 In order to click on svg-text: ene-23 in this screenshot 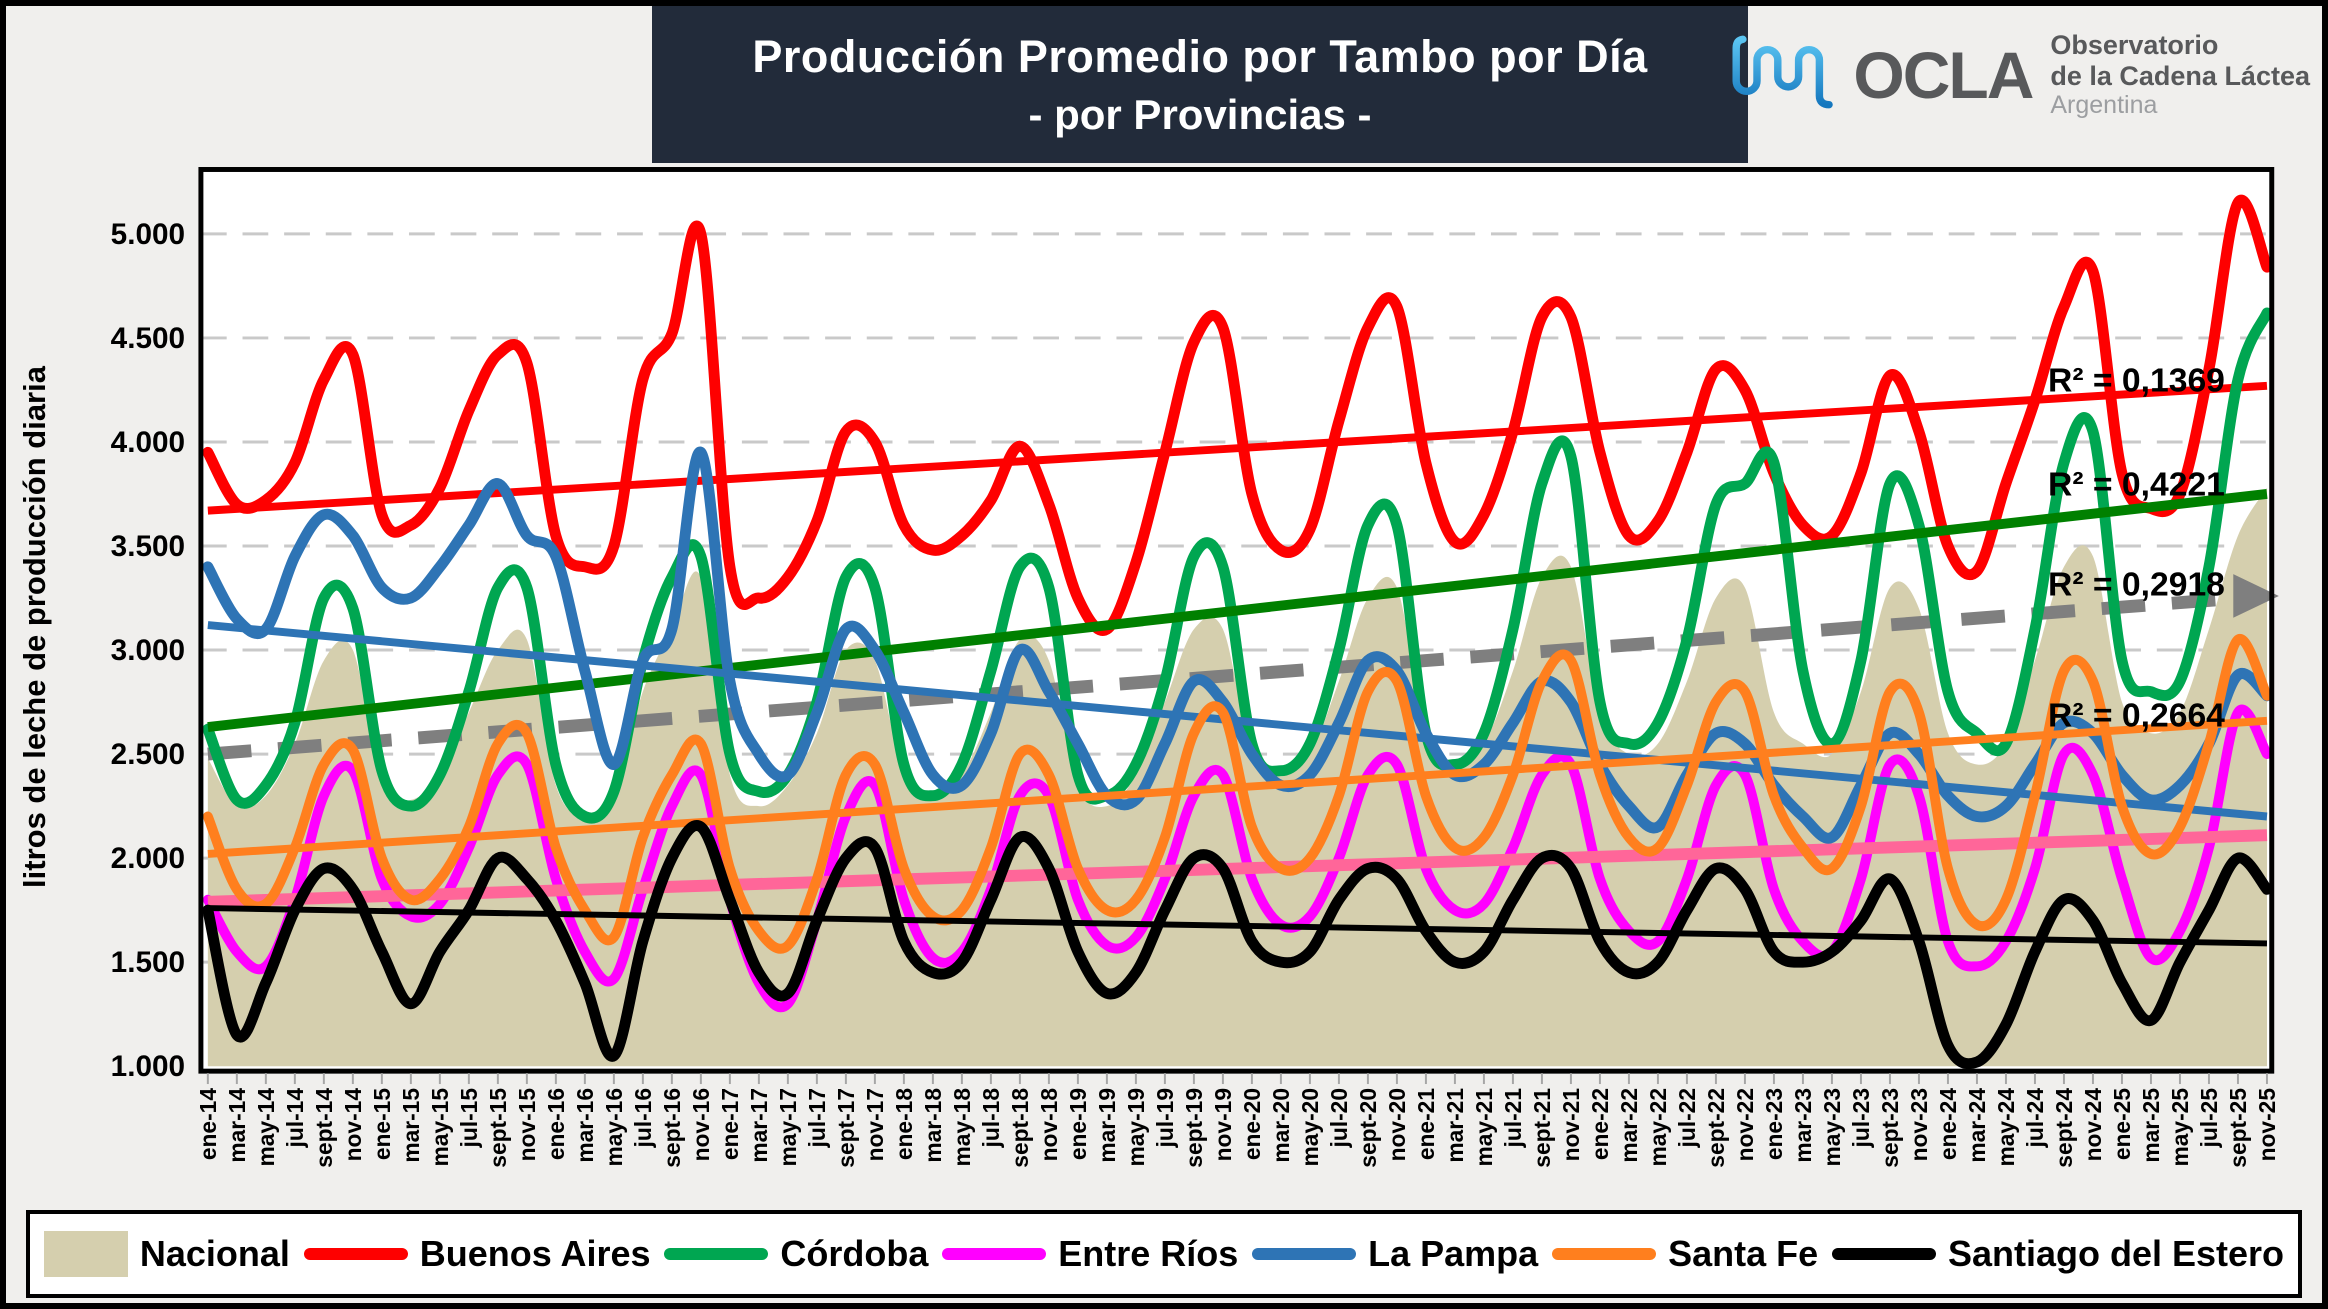, I will do `click(1774, 1124)`.